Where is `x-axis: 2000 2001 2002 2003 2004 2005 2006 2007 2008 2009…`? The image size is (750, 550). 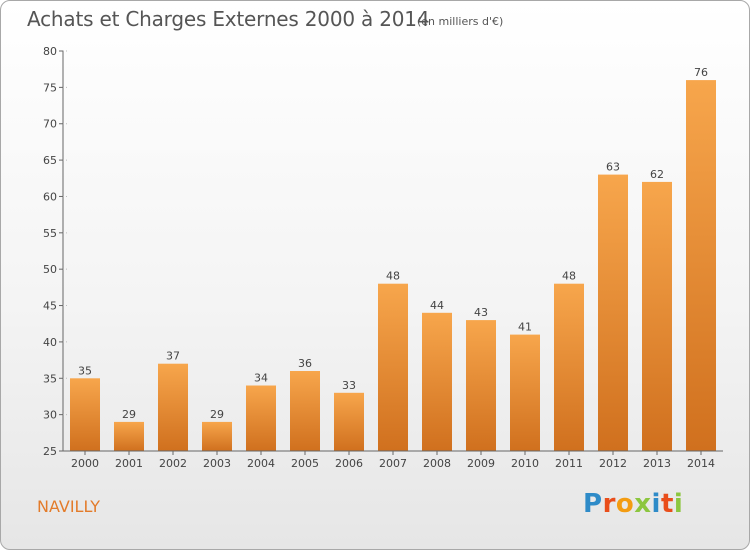
x-axis: 2000 2001 2002 2003 2004 2005 2006 2007 2008 2009… is located at coordinates (393, 460).